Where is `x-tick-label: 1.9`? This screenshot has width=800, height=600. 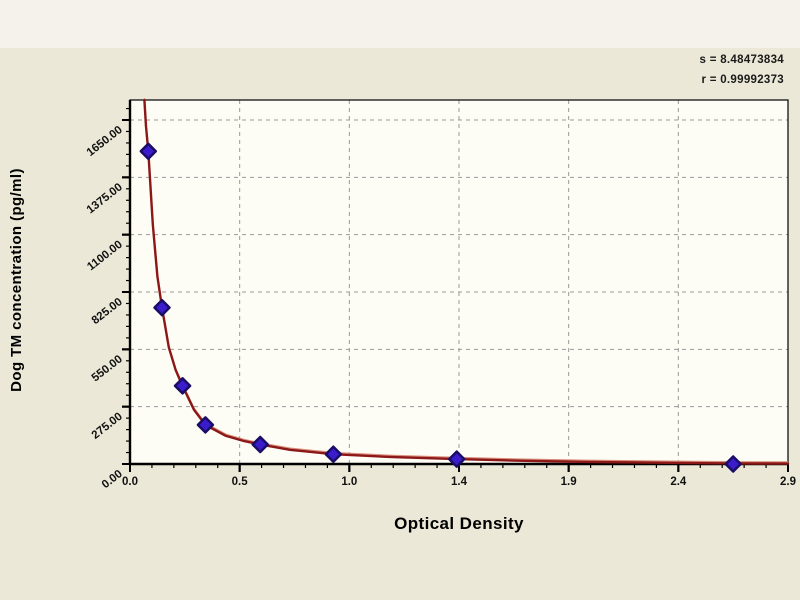 x-tick-label: 1.9 is located at coordinates (569, 482).